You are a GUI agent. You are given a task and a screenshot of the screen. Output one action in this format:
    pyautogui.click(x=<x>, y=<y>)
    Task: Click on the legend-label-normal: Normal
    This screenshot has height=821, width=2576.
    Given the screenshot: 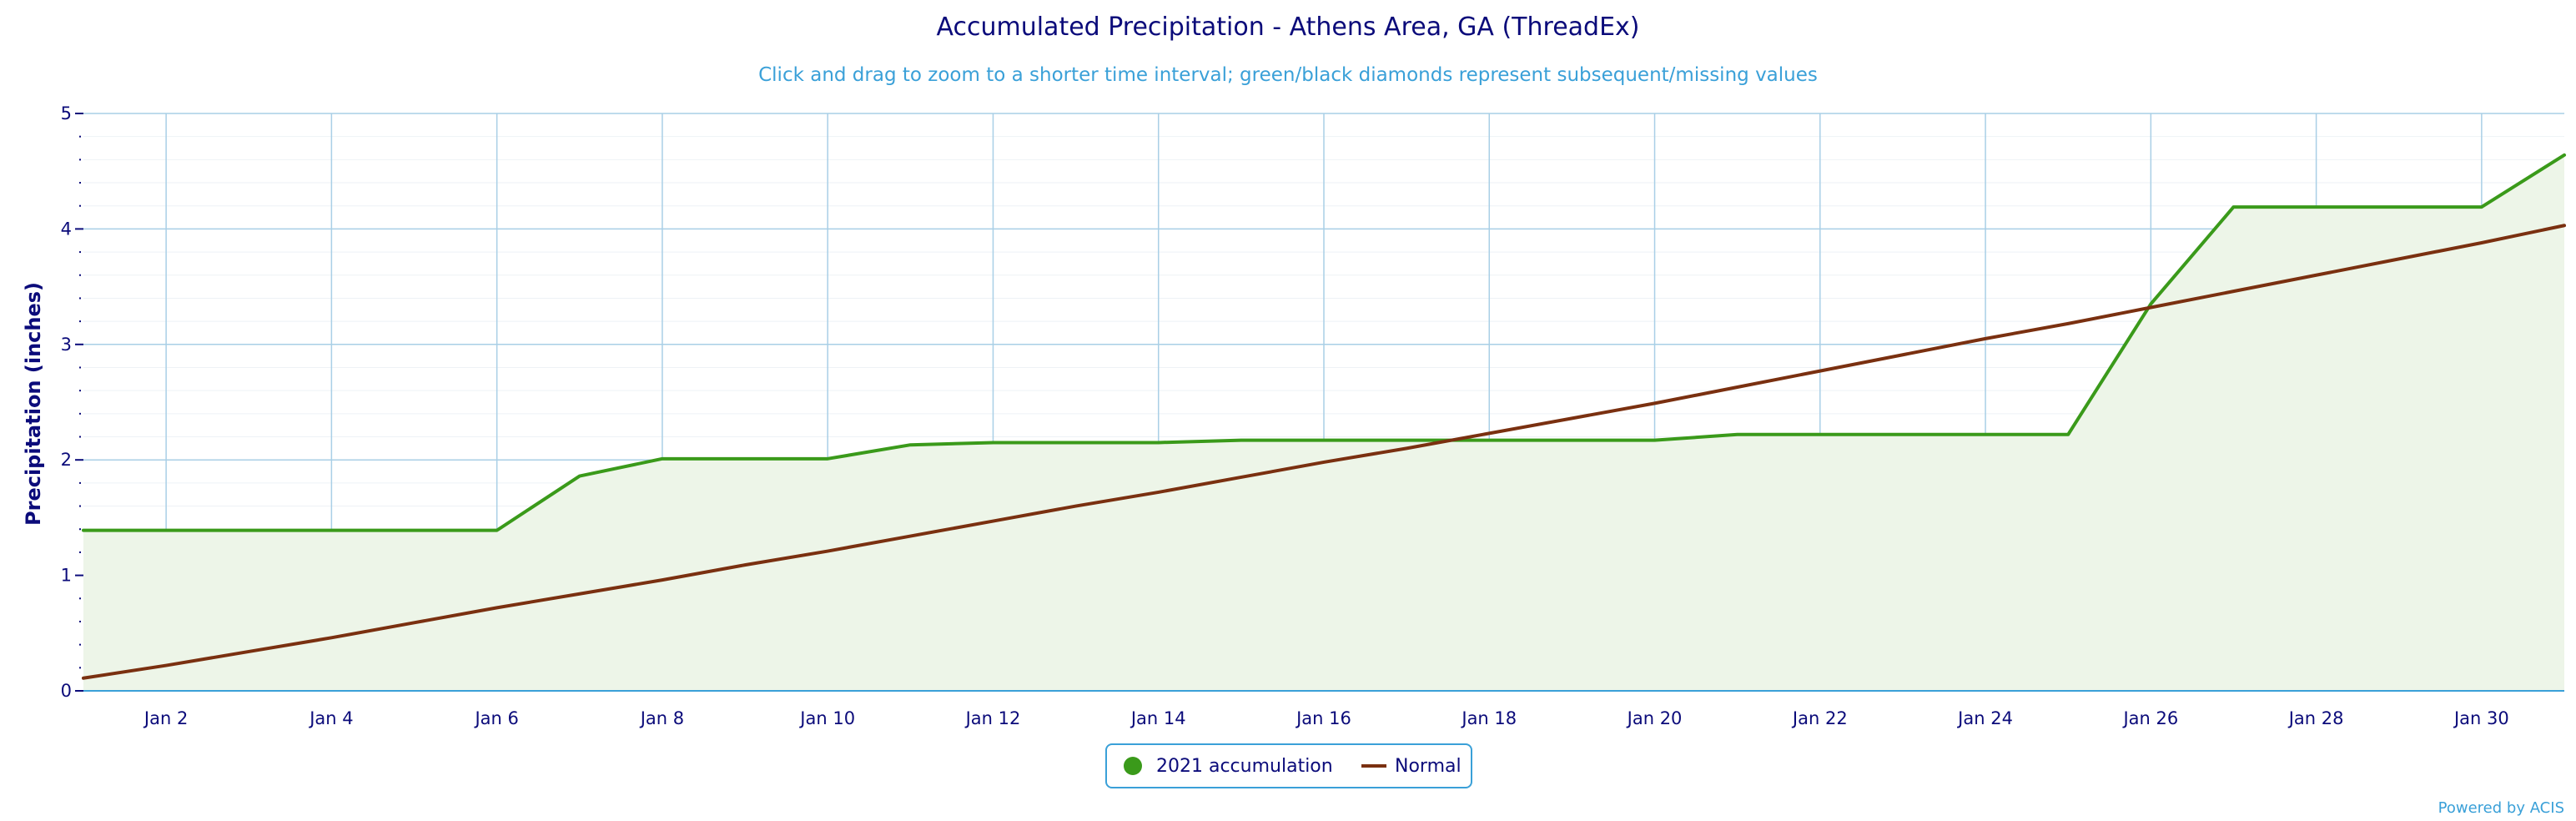 What is the action you would take?
    pyautogui.click(x=1428, y=766)
    